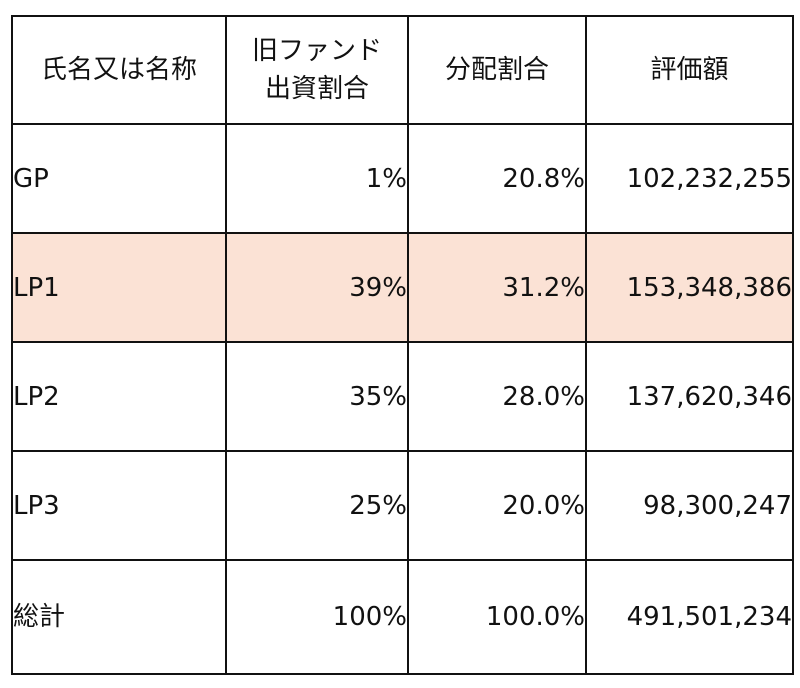  Describe the element at coordinates (689, 396) in the screenshot. I see `cell-valuation: 137,620,346` at that location.